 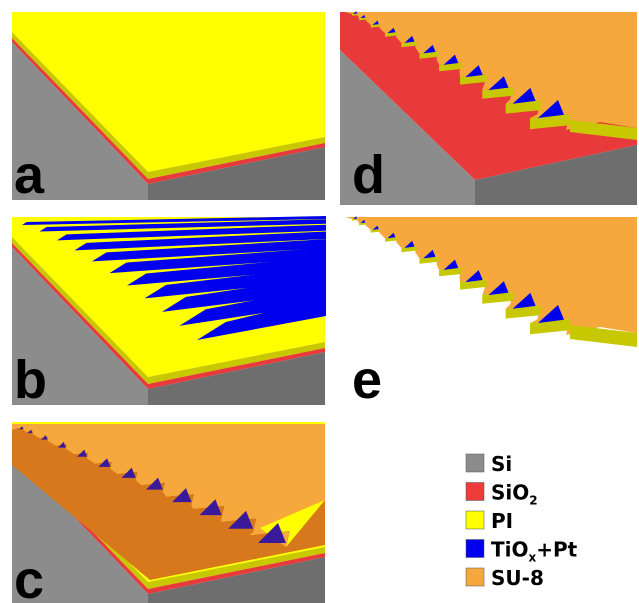 I want to click on legend-label: SiO2, so click(x=514, y=494).